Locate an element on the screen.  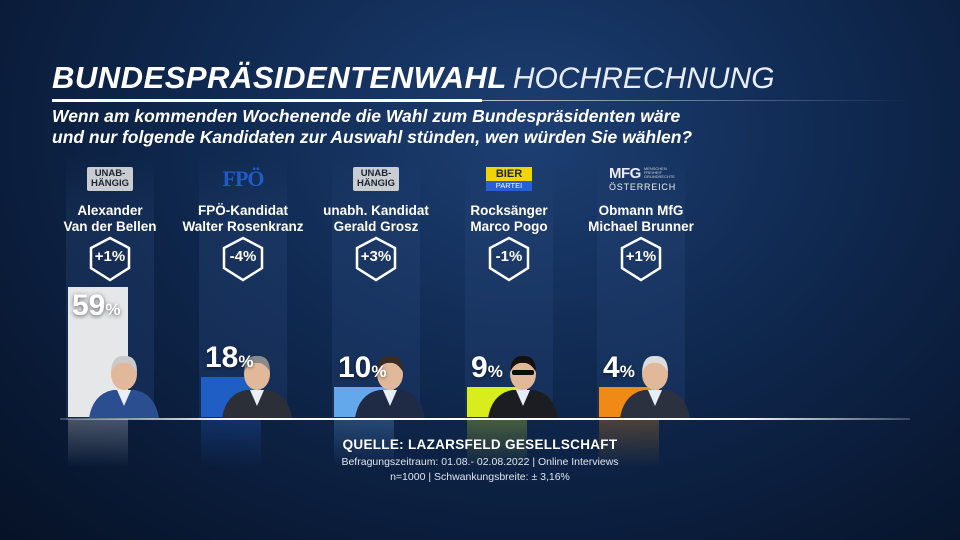
bar-value-label: 10% is located at coordinates (362, 368).